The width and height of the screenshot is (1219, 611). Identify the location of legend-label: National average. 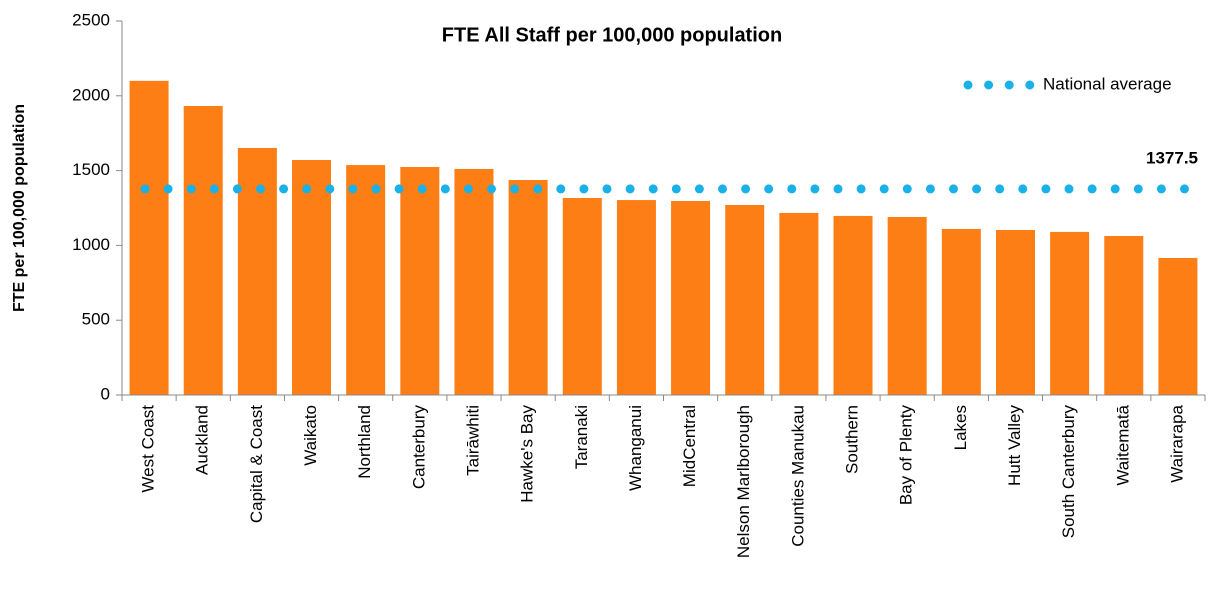
(1107, 83).